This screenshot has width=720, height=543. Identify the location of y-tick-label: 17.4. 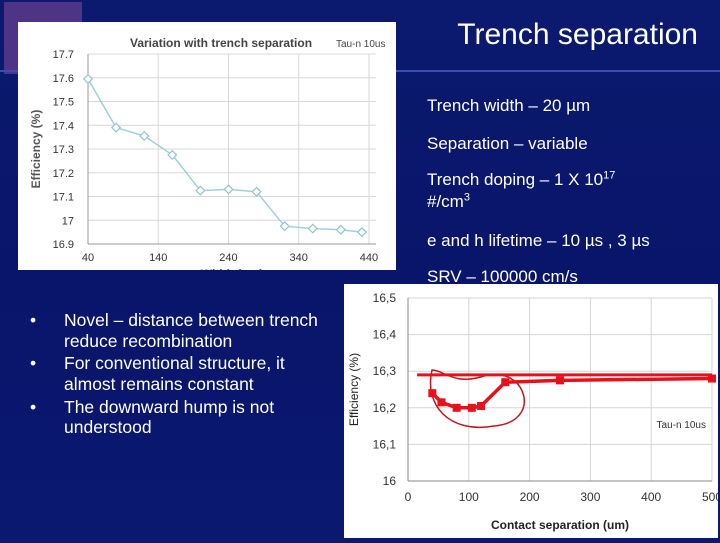
(63, 126).